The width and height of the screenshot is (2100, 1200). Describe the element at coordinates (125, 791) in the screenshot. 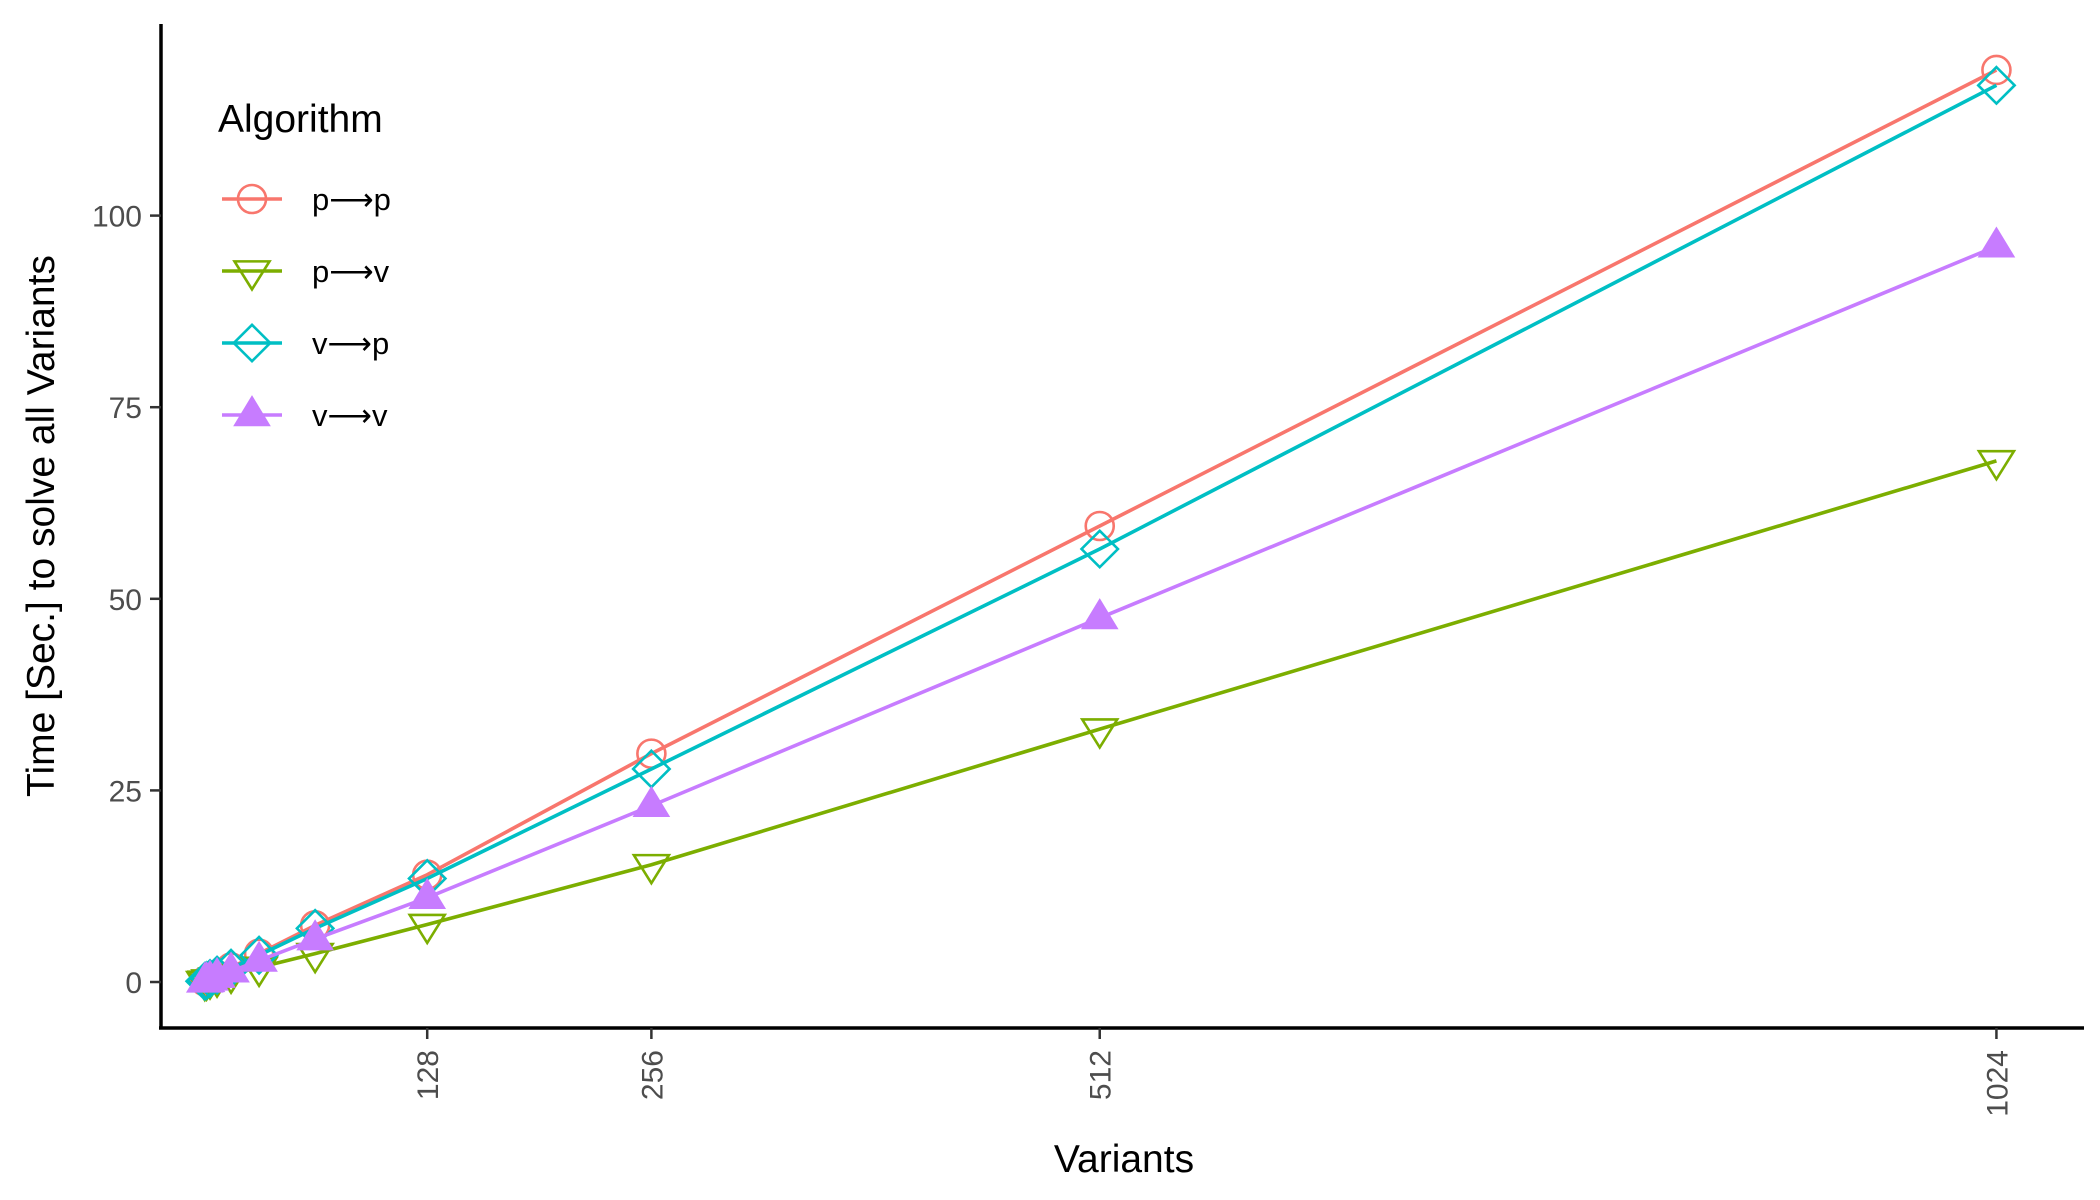

I see `y-tick-label: 25` at that location.